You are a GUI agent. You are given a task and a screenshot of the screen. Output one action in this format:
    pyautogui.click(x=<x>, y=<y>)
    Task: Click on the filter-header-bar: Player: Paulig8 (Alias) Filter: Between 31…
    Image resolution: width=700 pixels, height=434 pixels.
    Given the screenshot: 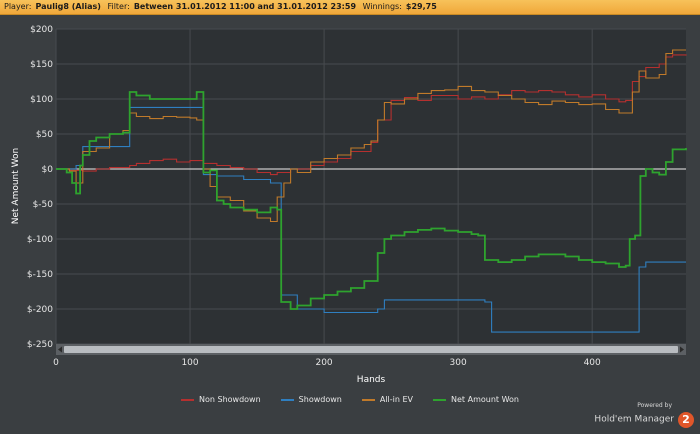 What is the action you would take?
    pyautogui.click(x=350, y=7)
    